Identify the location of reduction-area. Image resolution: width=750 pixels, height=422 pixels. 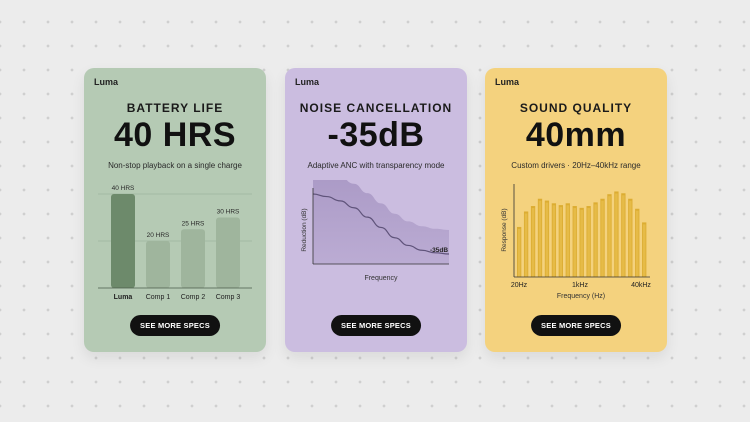
(381, 222).